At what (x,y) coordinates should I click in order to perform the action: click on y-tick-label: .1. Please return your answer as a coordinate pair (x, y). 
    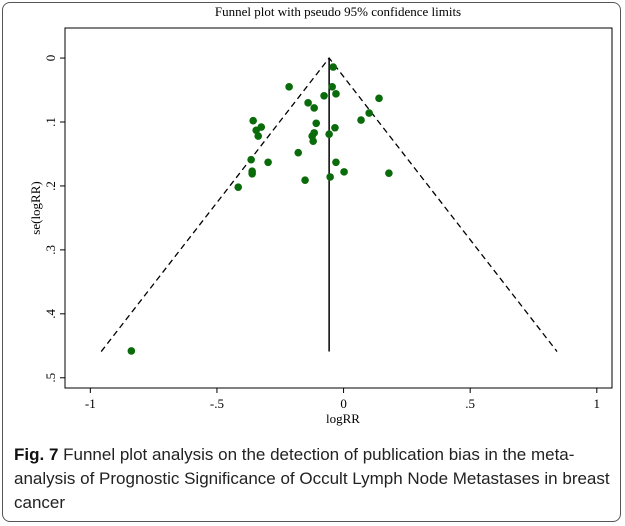
    Looking at the image, I should click on (50, 122).